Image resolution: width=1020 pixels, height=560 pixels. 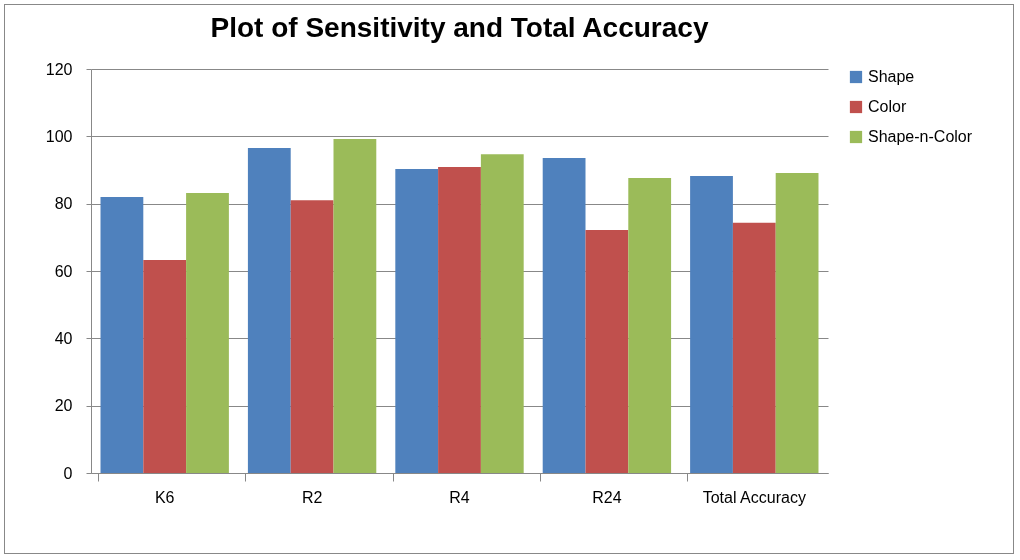 I want to click on y-tick-label: 120, so click(x=59, y=69).